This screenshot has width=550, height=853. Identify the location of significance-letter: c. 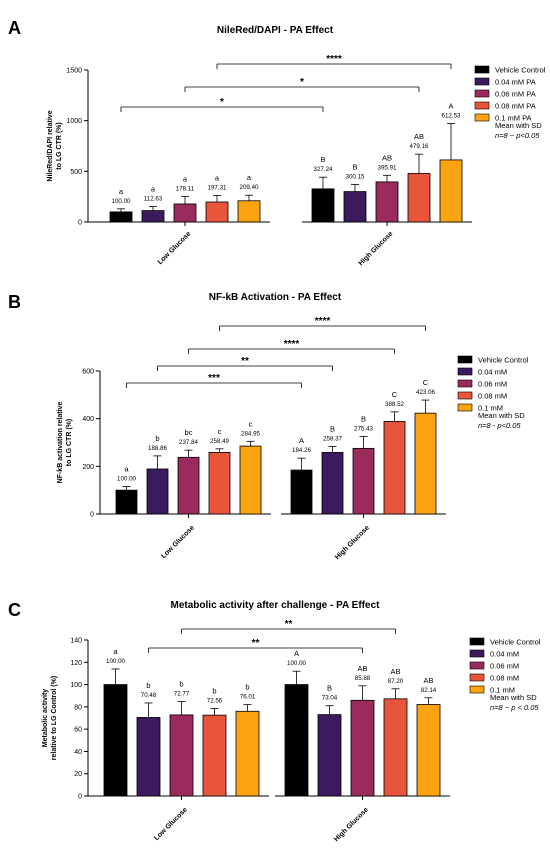
(220, 431).